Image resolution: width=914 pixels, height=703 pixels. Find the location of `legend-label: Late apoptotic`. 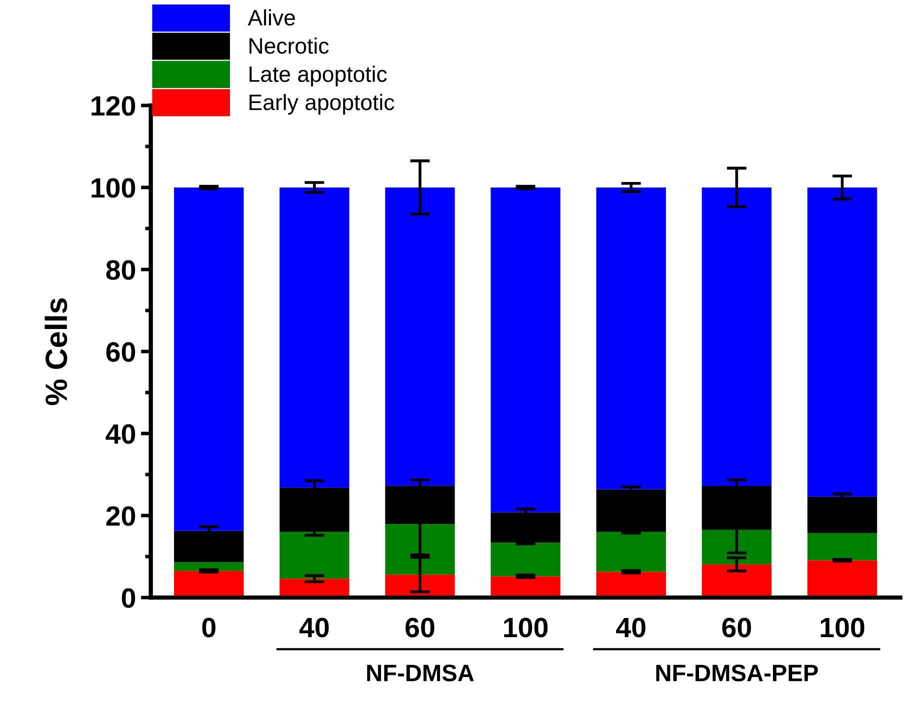

legend-label: Late apoptotic is located at coordinates (318, 76).